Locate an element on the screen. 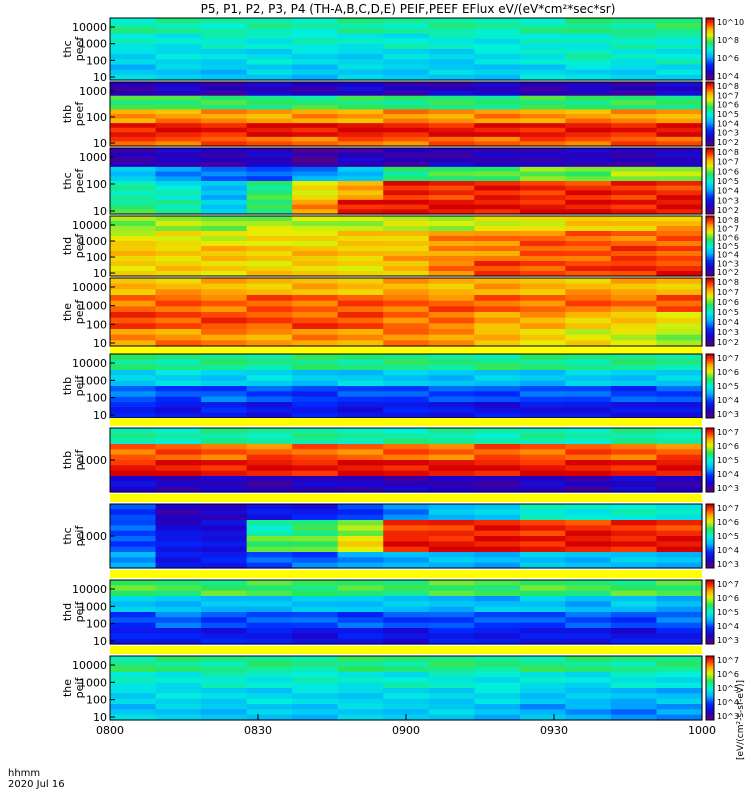 The width and height of the screenshot is (750, 800). colorbar-tick-label: 10^2 is located at coordinates (728, 142).